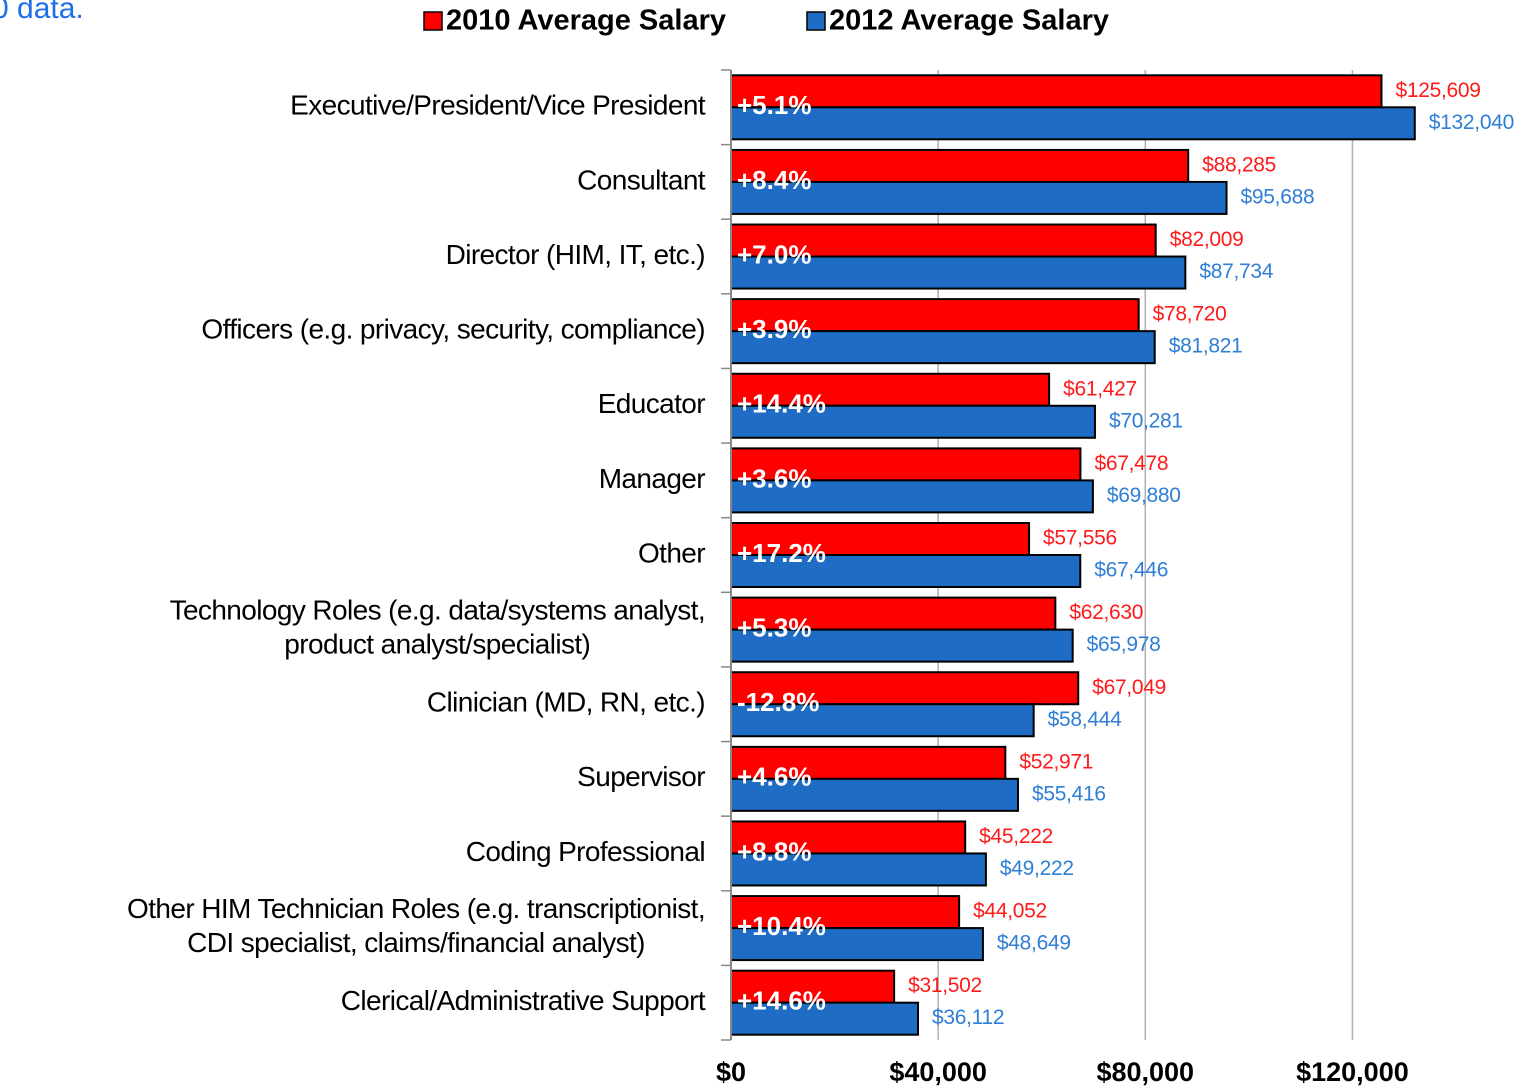 The width and height of the screenshot is (1528, 1092). Describe the element at coordinates (774, 180) in the screenshot. I see `change-label: +8.4%` at that location.